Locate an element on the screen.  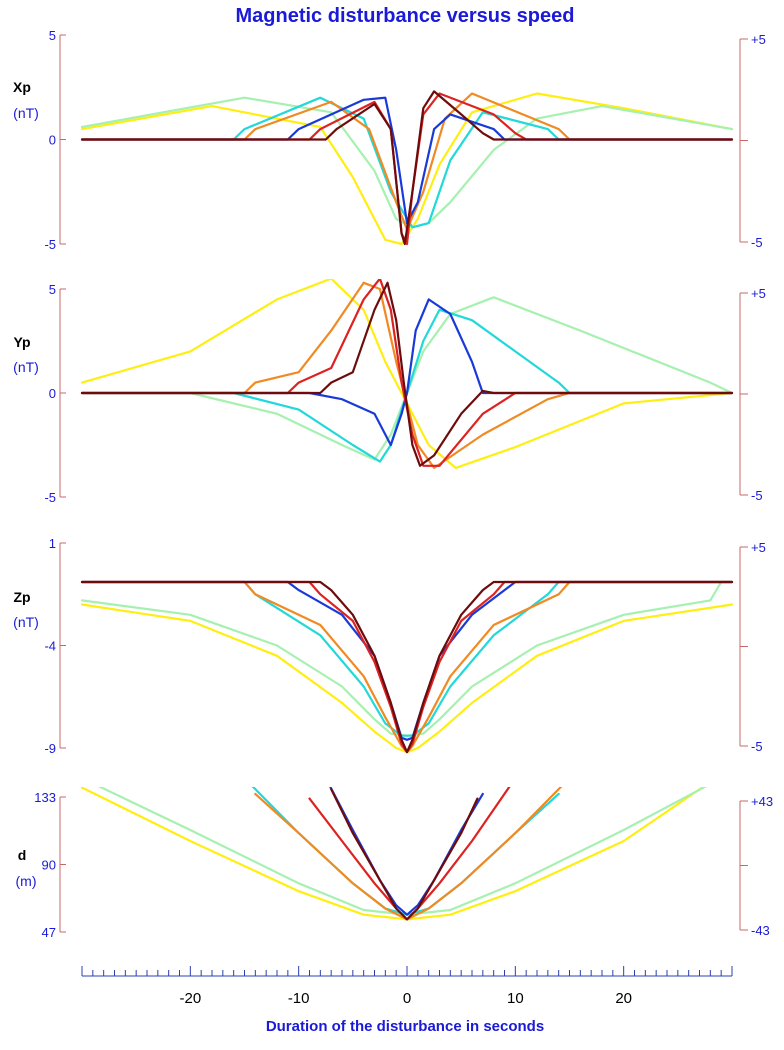
right-tick-label: -43 is located at coordinates (760, 930).